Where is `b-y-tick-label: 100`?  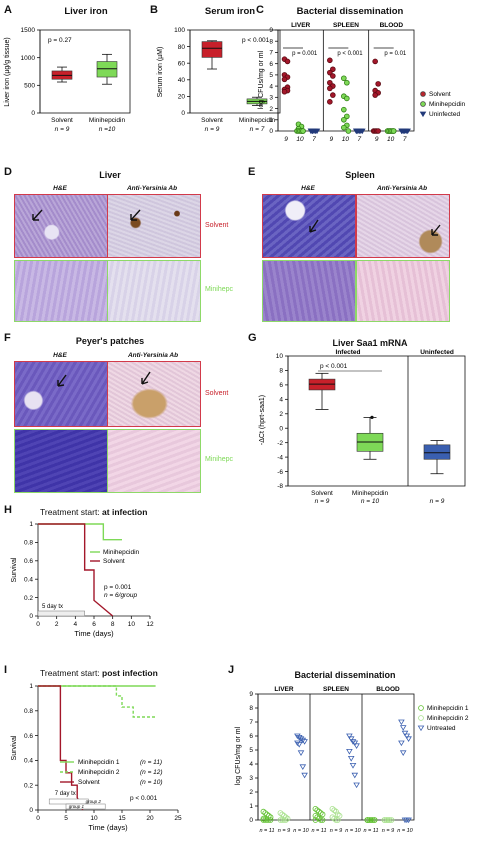 b-y-tick-label: 100 is located at coordinates (179, 30).